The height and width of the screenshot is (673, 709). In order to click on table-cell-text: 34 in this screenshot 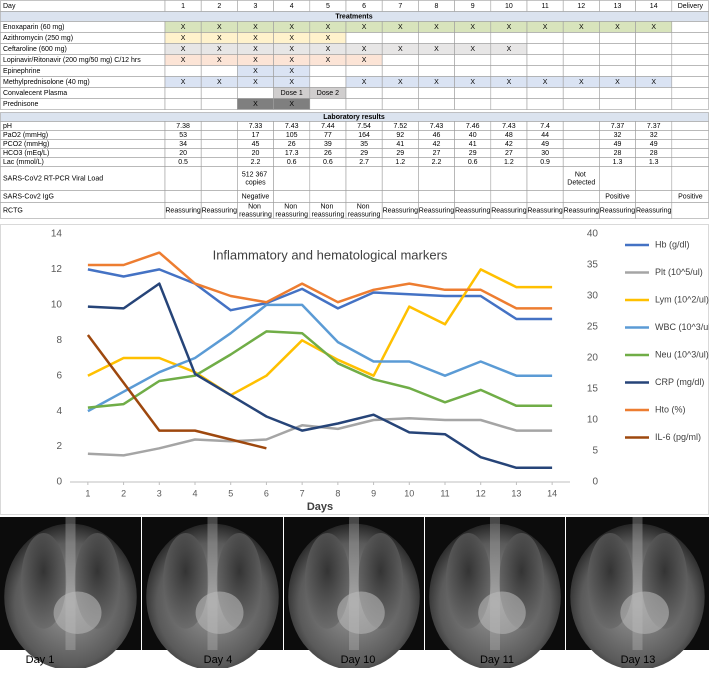, I will do `click(183, 144)`.